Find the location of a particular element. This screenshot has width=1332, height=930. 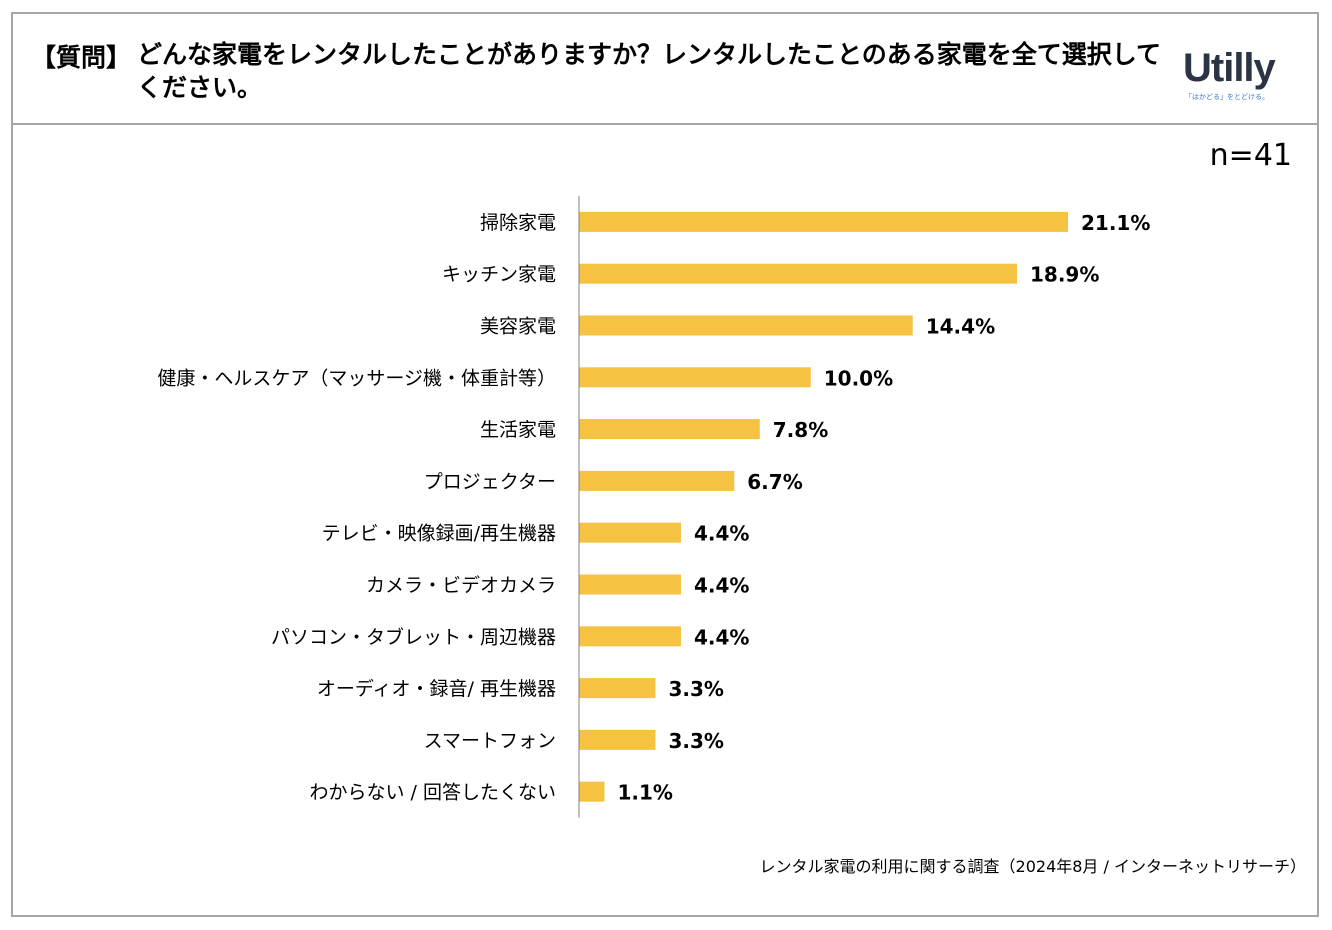

utilly-logo: Utilly 「はかどる」をとどける。 is located at coordinates (1238, 74).